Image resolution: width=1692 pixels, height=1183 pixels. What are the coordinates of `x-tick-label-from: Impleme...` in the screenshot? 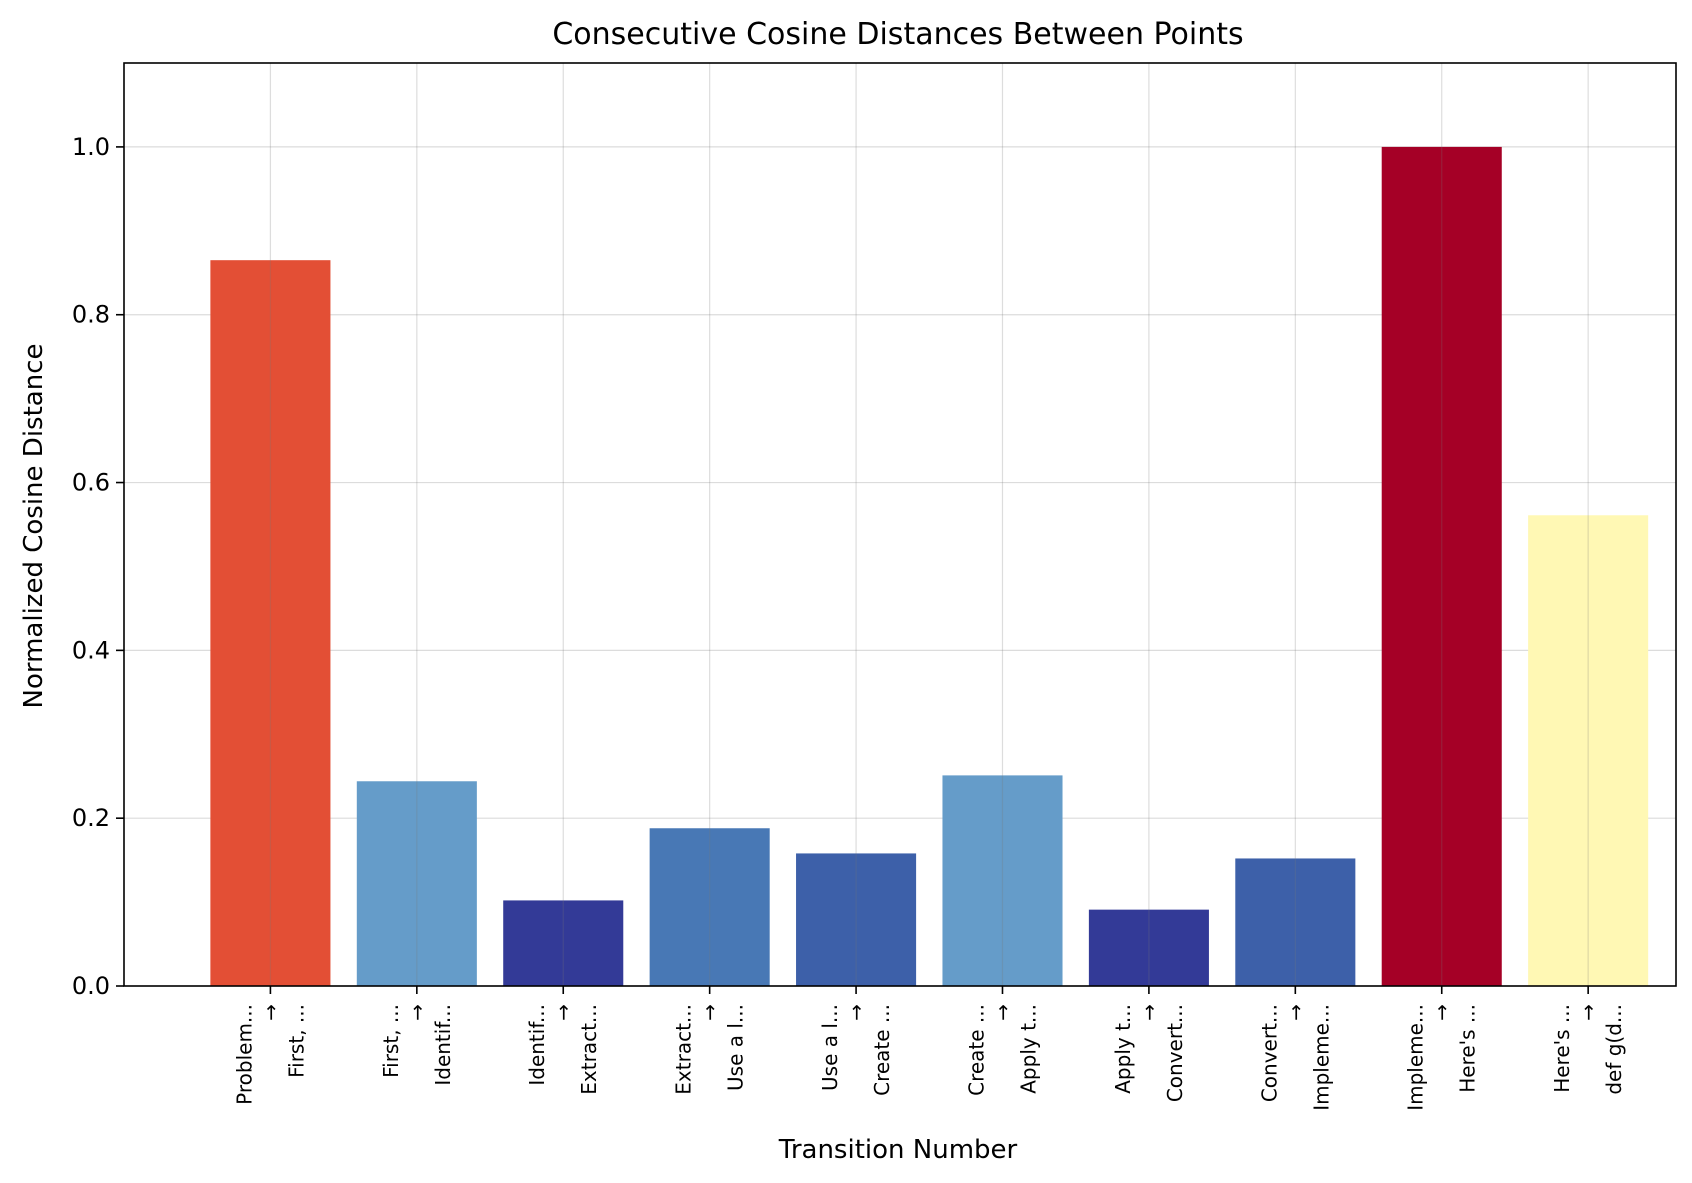 It's located at (1416, 1057).